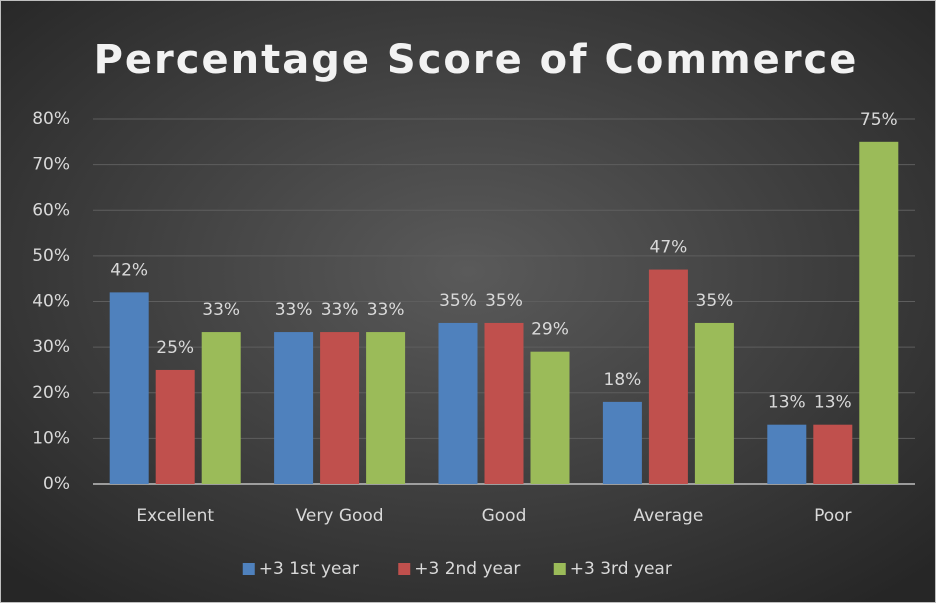 This screenshot has width=936, height=603. What do you see at coordinates (550, 330) in the screenshot?
I see `data-label: 29%` at bounding box center [550, 330].